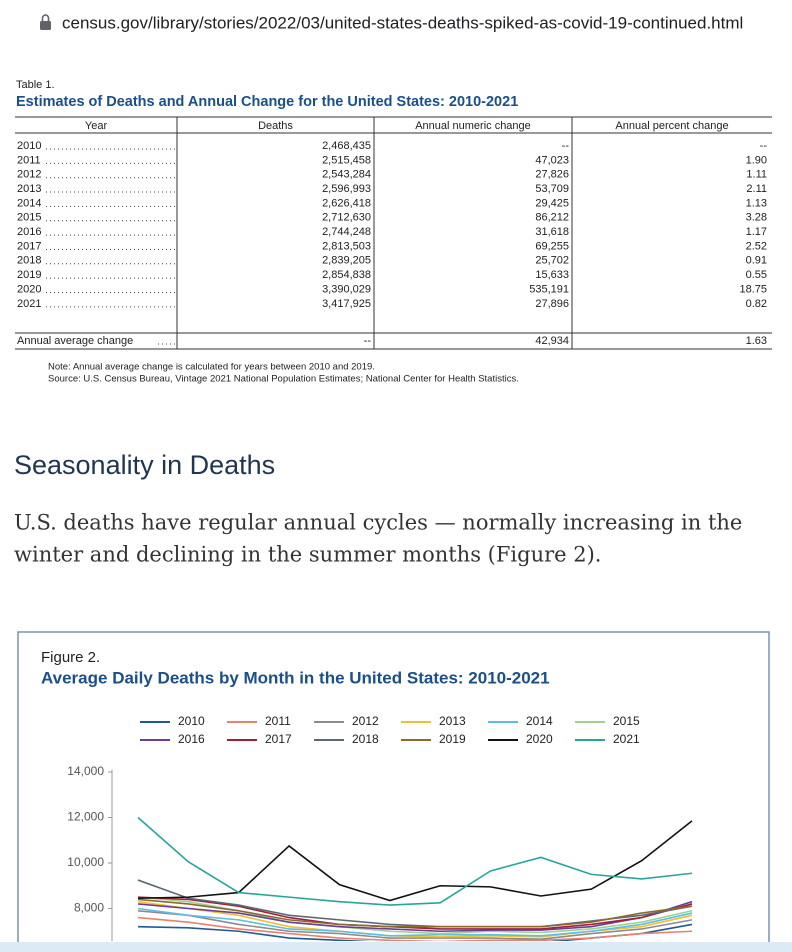 This screenshot has width=792, height=952. I want to click on table-cell: 2010, so click(29, 146).